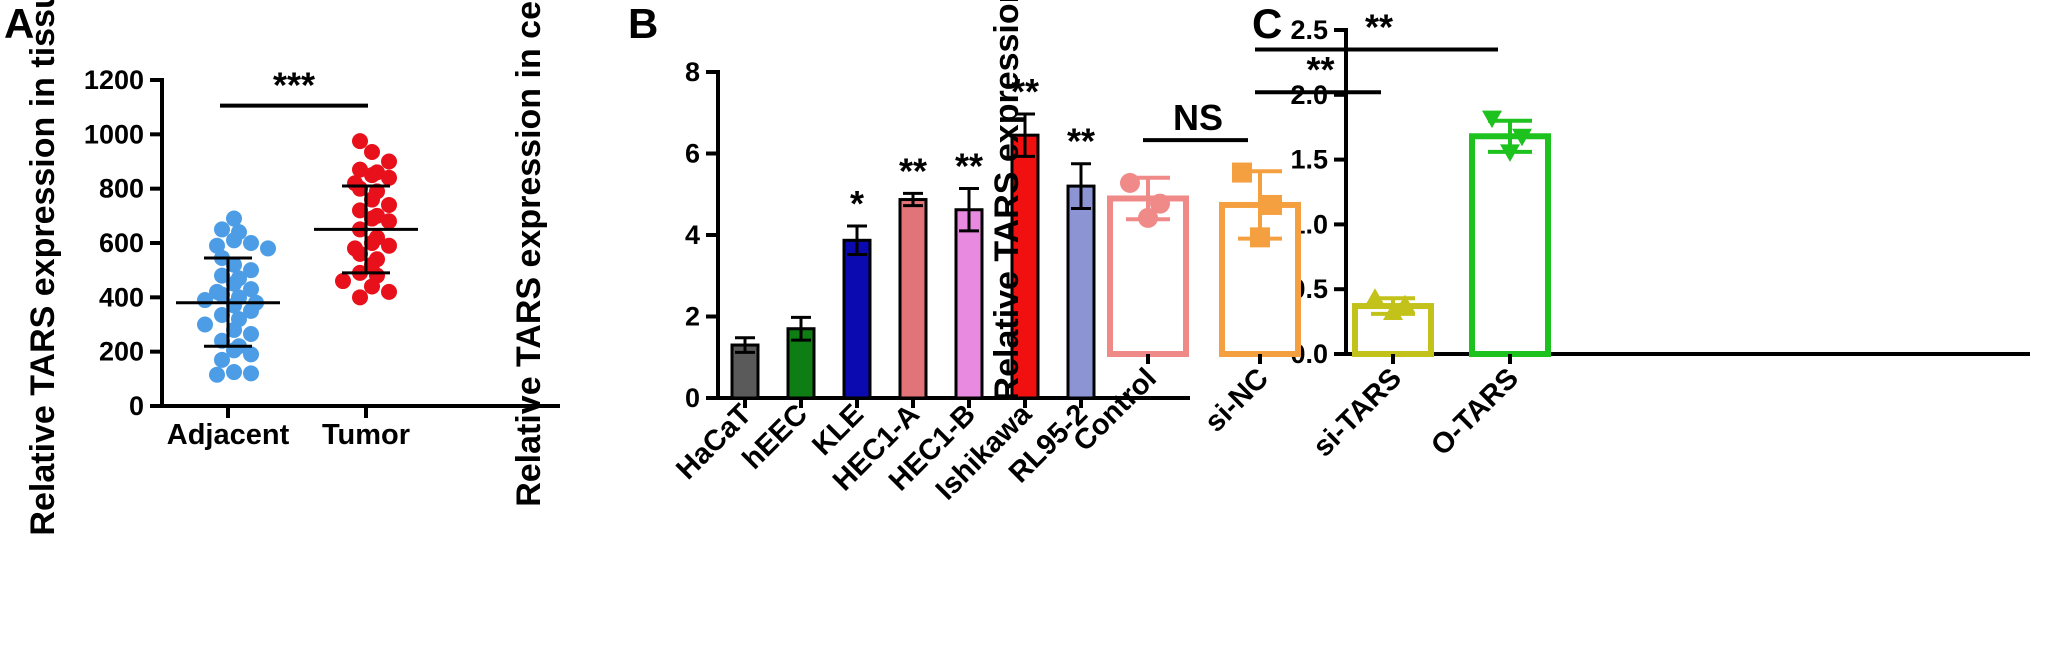 The height and width of the screenshot is (661, 2050). What do you see at coordinates (1309, 160) in the screenshot?
I see `c-y-tick-label: 1.5` at bounding box center [1309, 160].